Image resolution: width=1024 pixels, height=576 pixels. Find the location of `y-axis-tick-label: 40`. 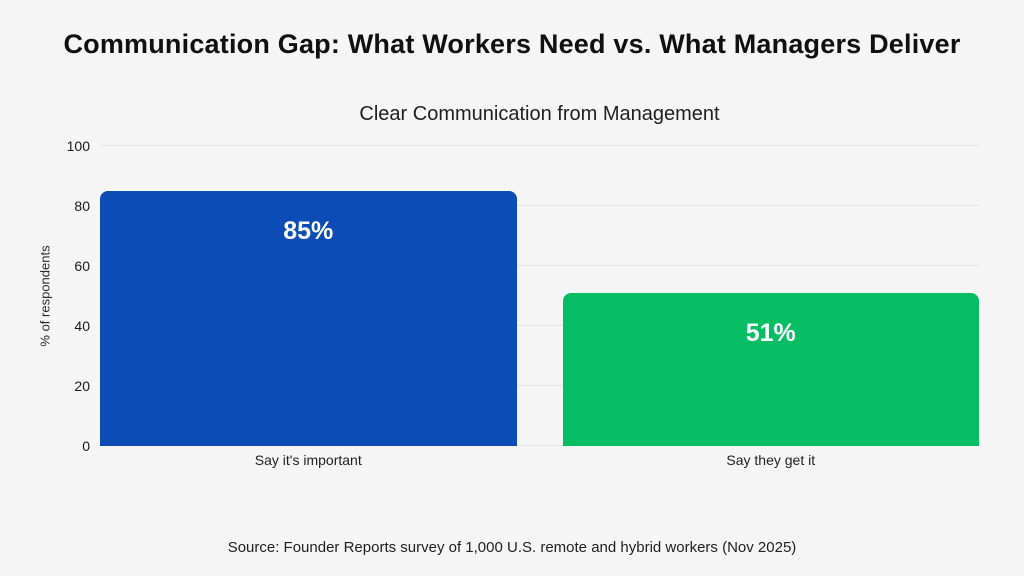

y-axis-tick-label: 40 is located at coordinates (82, 326).